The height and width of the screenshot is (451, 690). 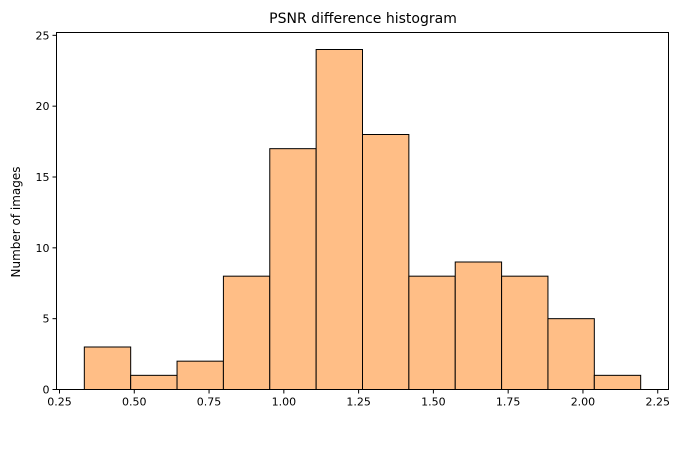 I want to click on x-tick-label: 0.50, so click(x=134, y=402).